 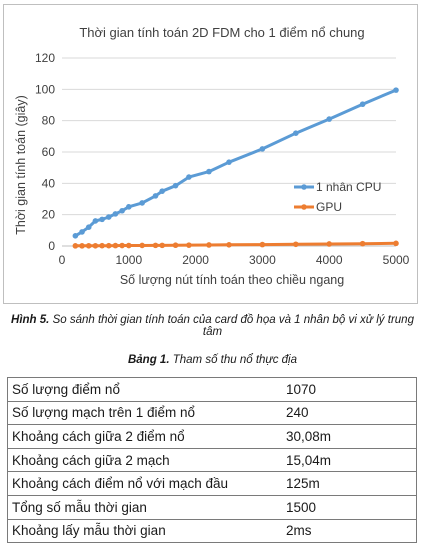 What do you see at coordinates (348, 187) in the screenshot?
I see `legend-label: 1 nhân CPU` at bounding box center [348, 187].